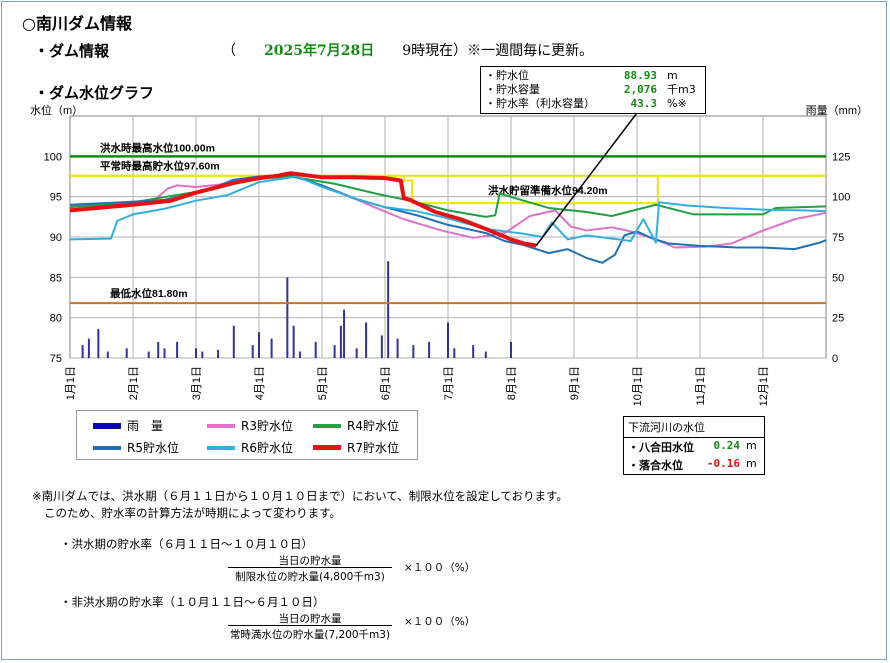 The image size is (890, 663). Describe the element at coordinates (56, 278) in the screenshot. I see `y-tick-label: 85` at that location.